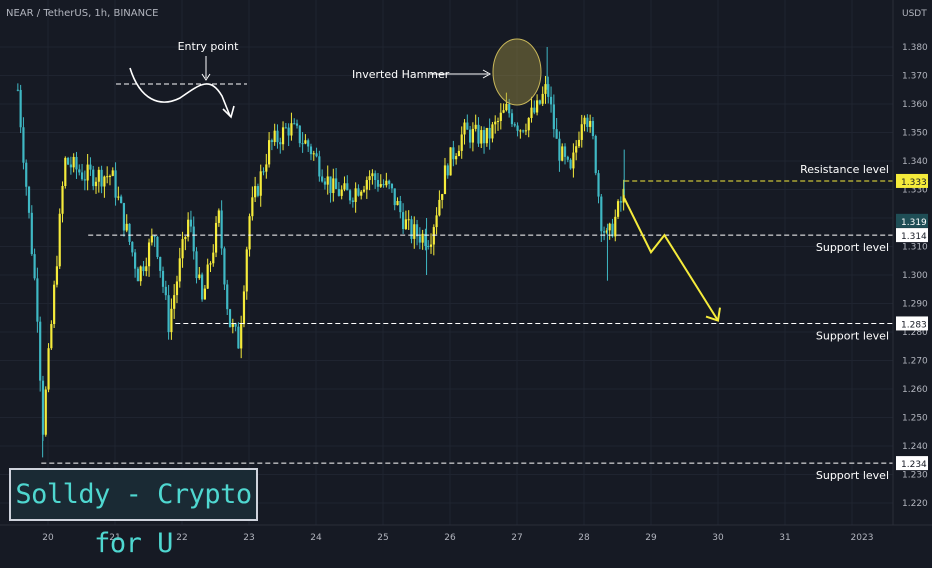  Describe the element at coordinates (517, 72) in the screenshot. I see `inverted-hammer-highlight` at that location.